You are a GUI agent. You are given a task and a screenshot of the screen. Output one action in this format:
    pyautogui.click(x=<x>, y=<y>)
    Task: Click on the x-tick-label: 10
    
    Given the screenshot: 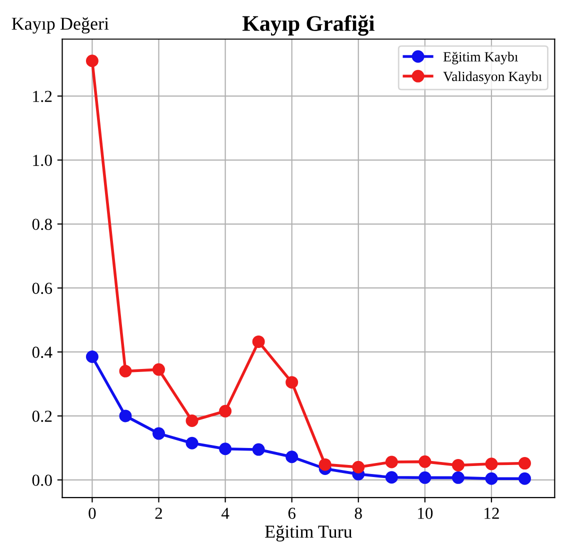 What is the action you would take?
    pyautogui.click(x=425, y=513)
    